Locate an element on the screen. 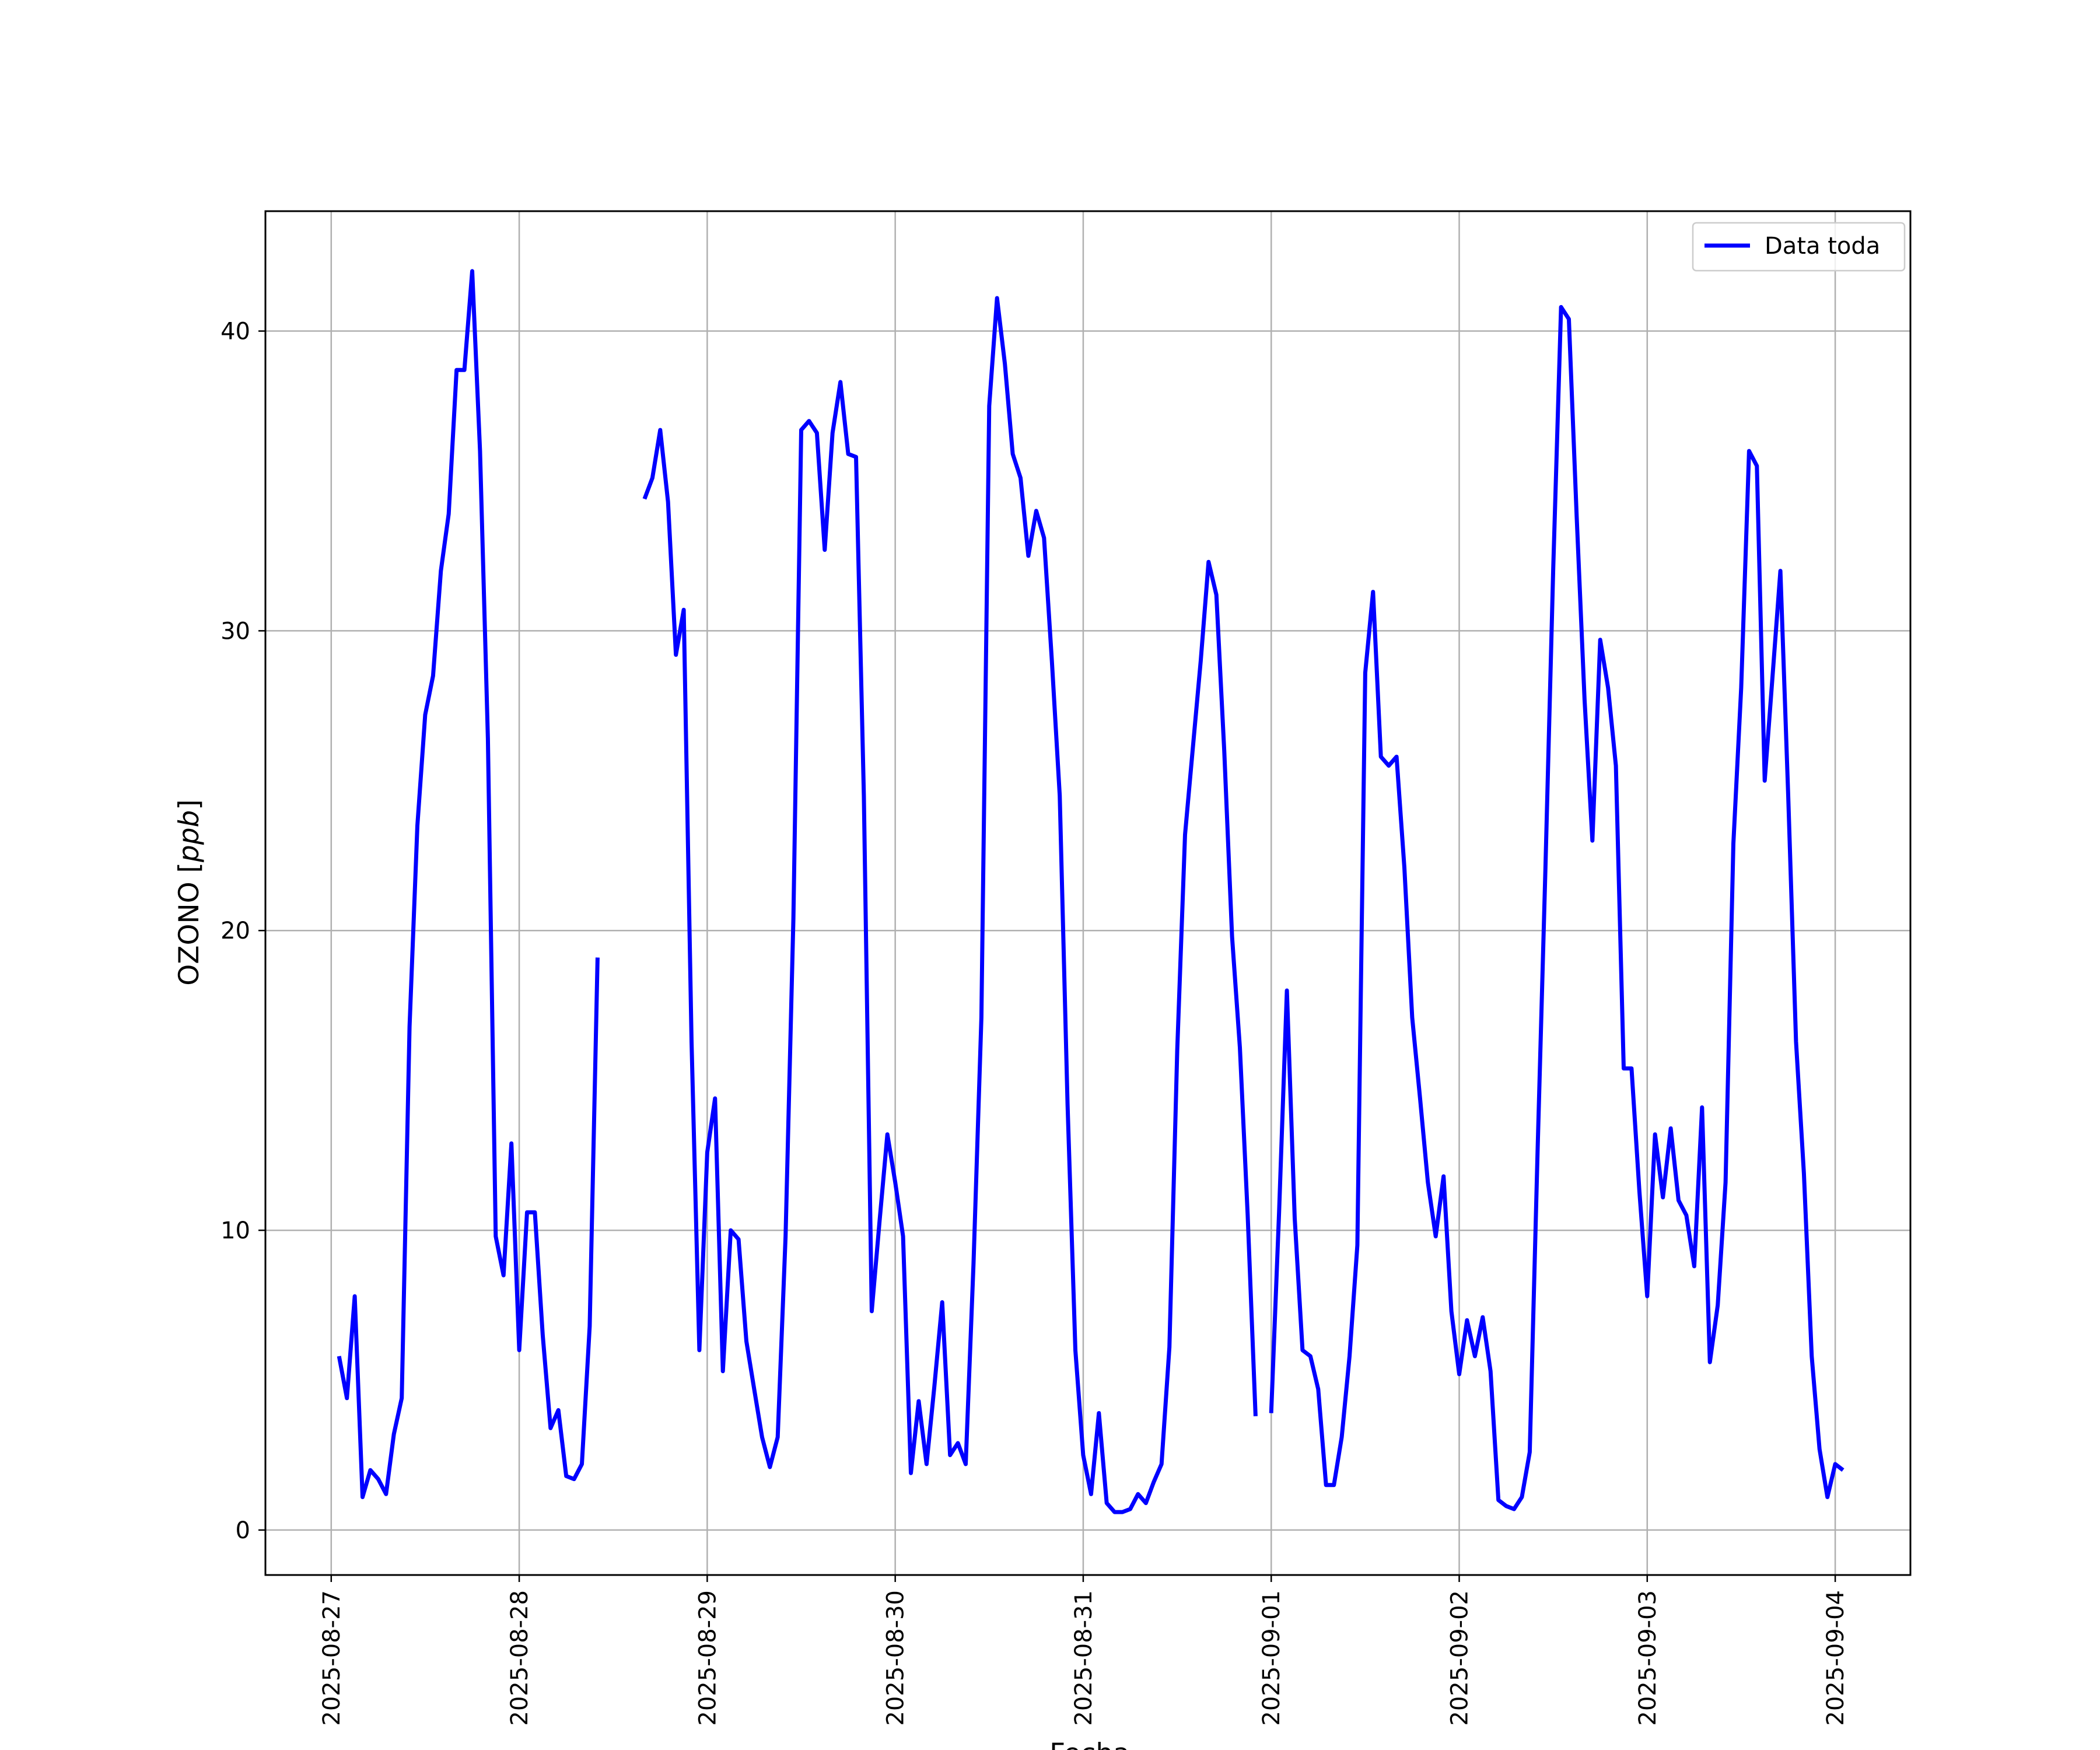 The width and height of the screenshot is (2100, 1750). y-tick-label: 30 is located at coordinates (235, 631).